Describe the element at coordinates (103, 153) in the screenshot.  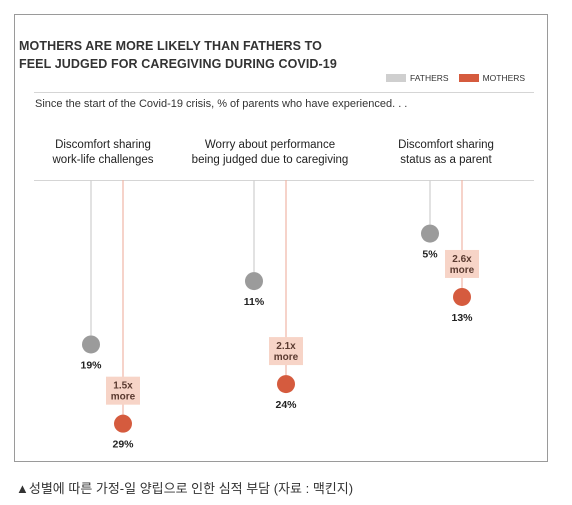
I see `category-label-1: Discomfort sharing work-life challenges` at that location.